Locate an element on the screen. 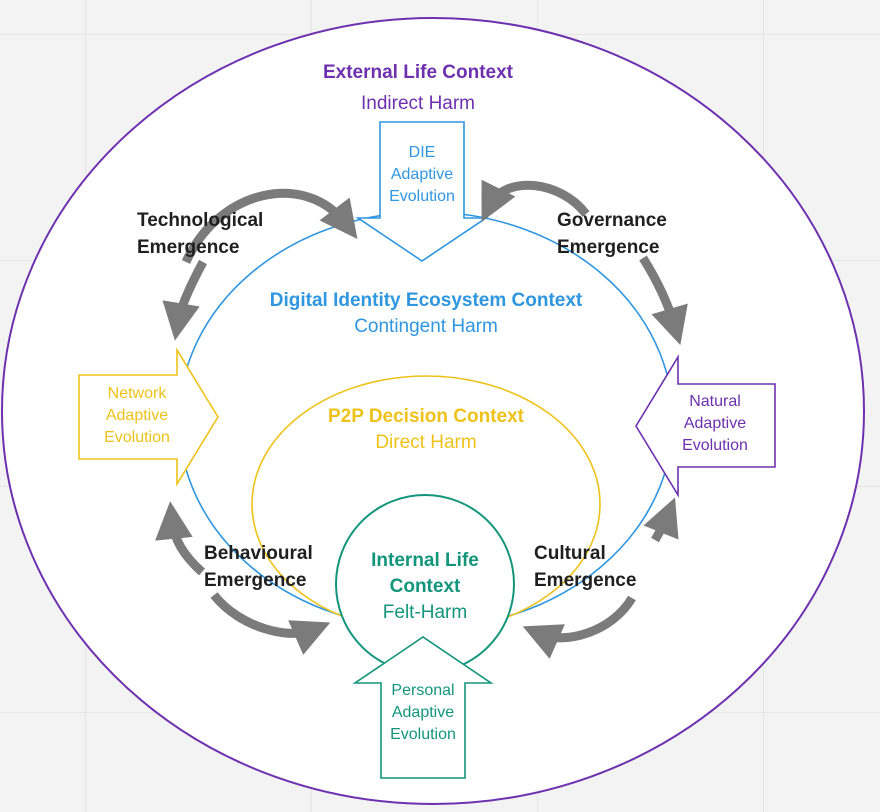 This screenshot has height=812, width=880. network-adaptive-line2: Adaptive is located at coordinates (137, 415).